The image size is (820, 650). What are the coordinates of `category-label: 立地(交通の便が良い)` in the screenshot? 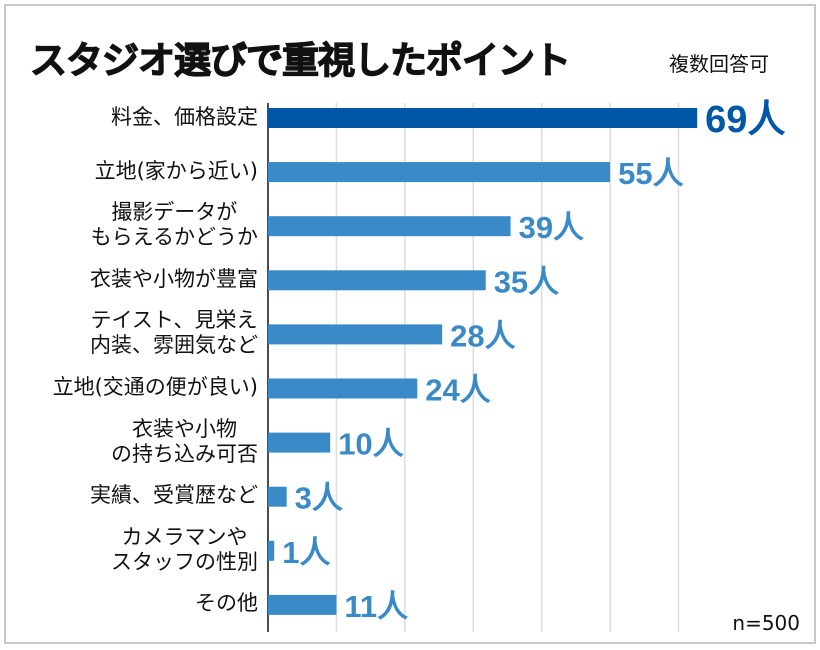 It's located at (155, 387).